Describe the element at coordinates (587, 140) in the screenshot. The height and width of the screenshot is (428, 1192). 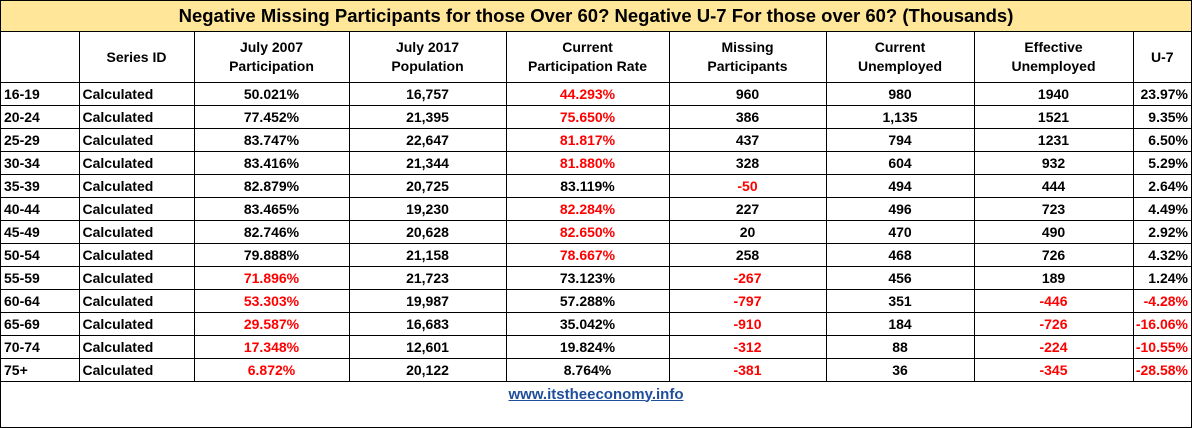
I see `cell-current-participation-rate: 81.817%` at that location.